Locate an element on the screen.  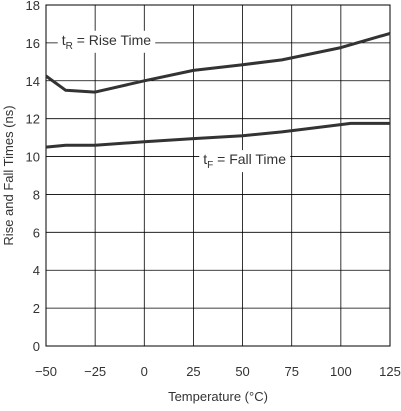
y-tick-label: 18 is located at coordinates (33, 6).